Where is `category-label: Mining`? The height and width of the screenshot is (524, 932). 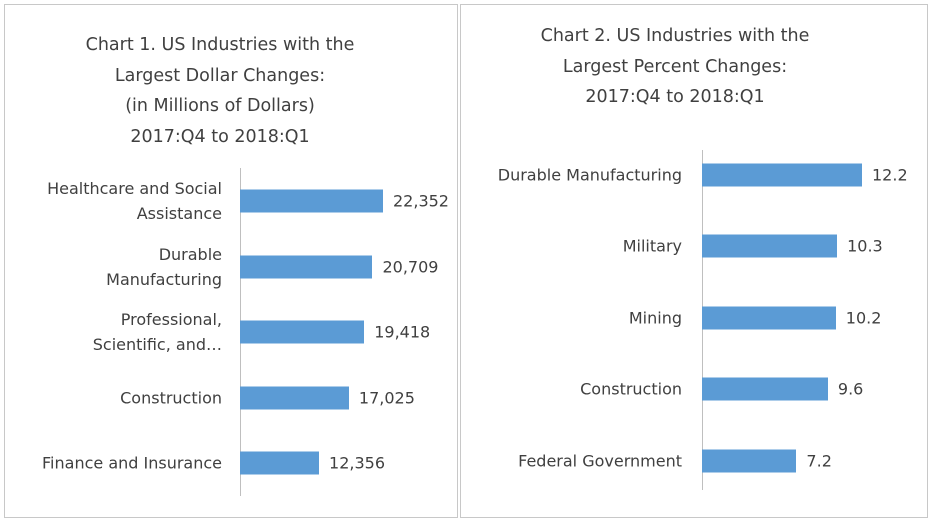
category-label: Mining is located at coordinates (655, 318).